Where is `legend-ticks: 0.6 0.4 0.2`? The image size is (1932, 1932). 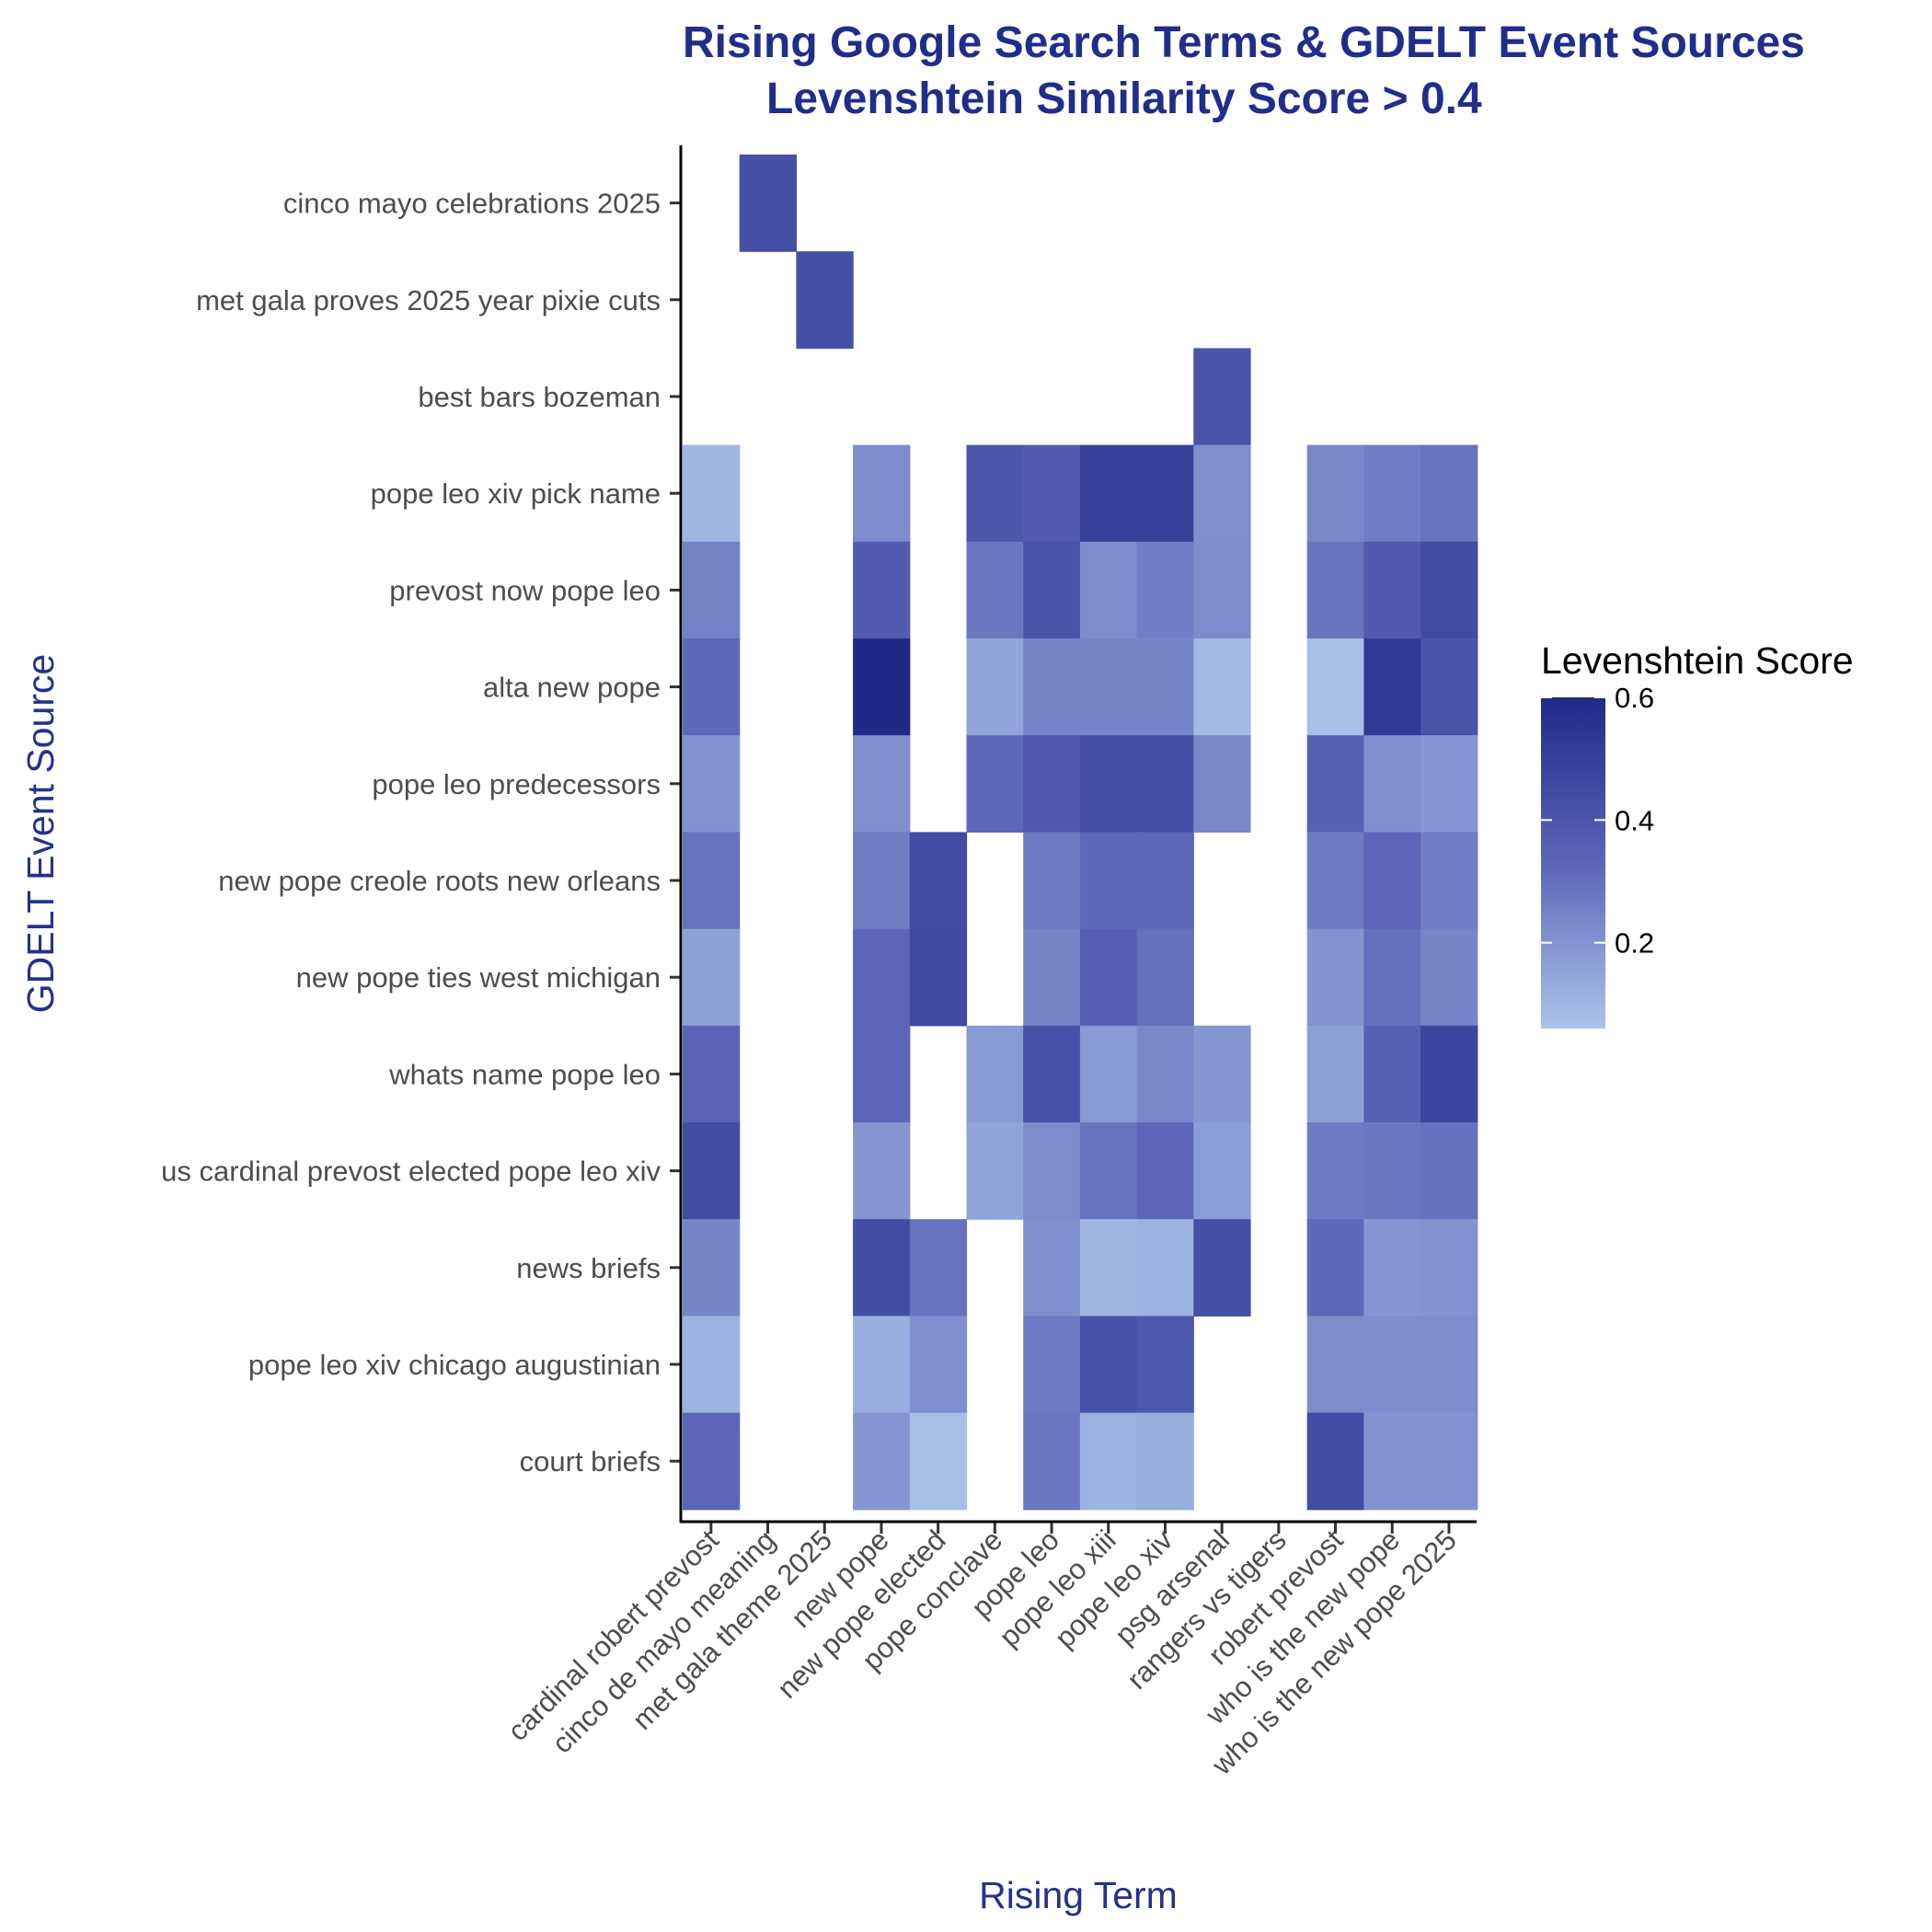 legend-ticks: 0.6 0.4 0.2 is located at coordinates (1597, 821).